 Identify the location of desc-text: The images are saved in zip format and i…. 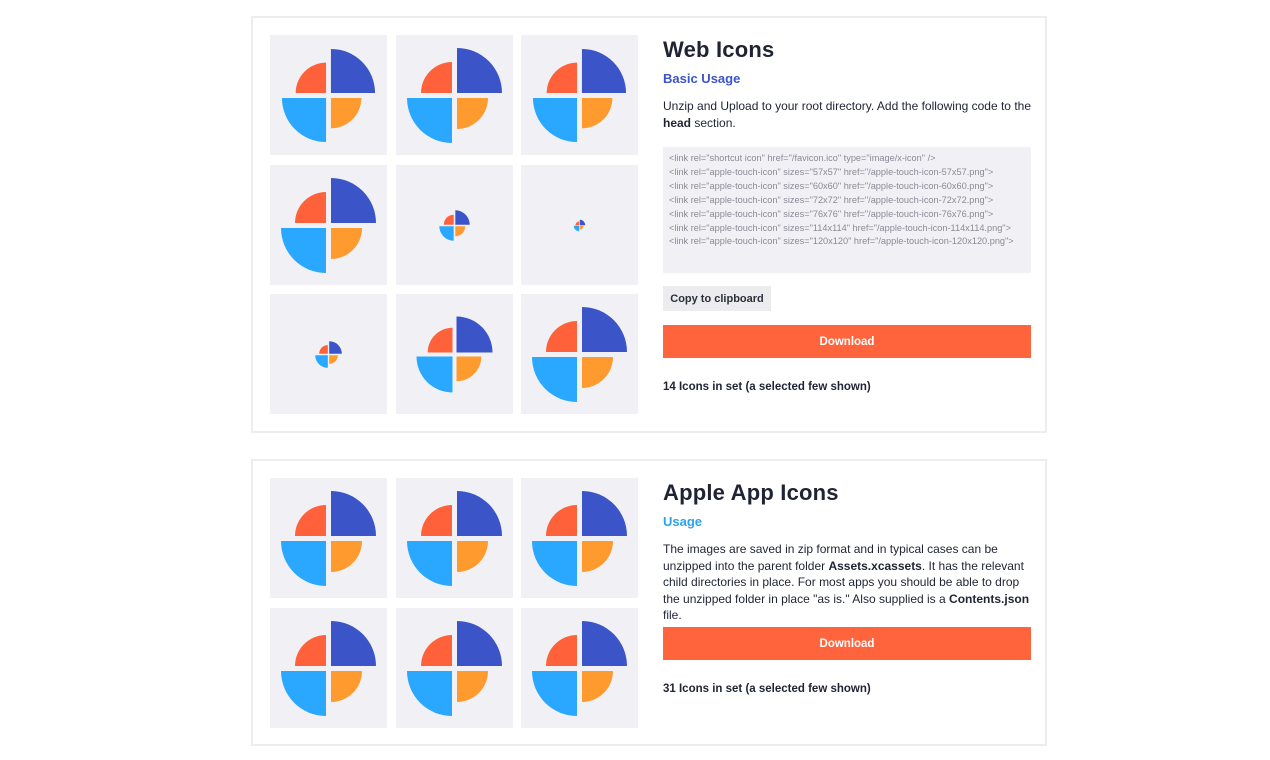
(830, 557).